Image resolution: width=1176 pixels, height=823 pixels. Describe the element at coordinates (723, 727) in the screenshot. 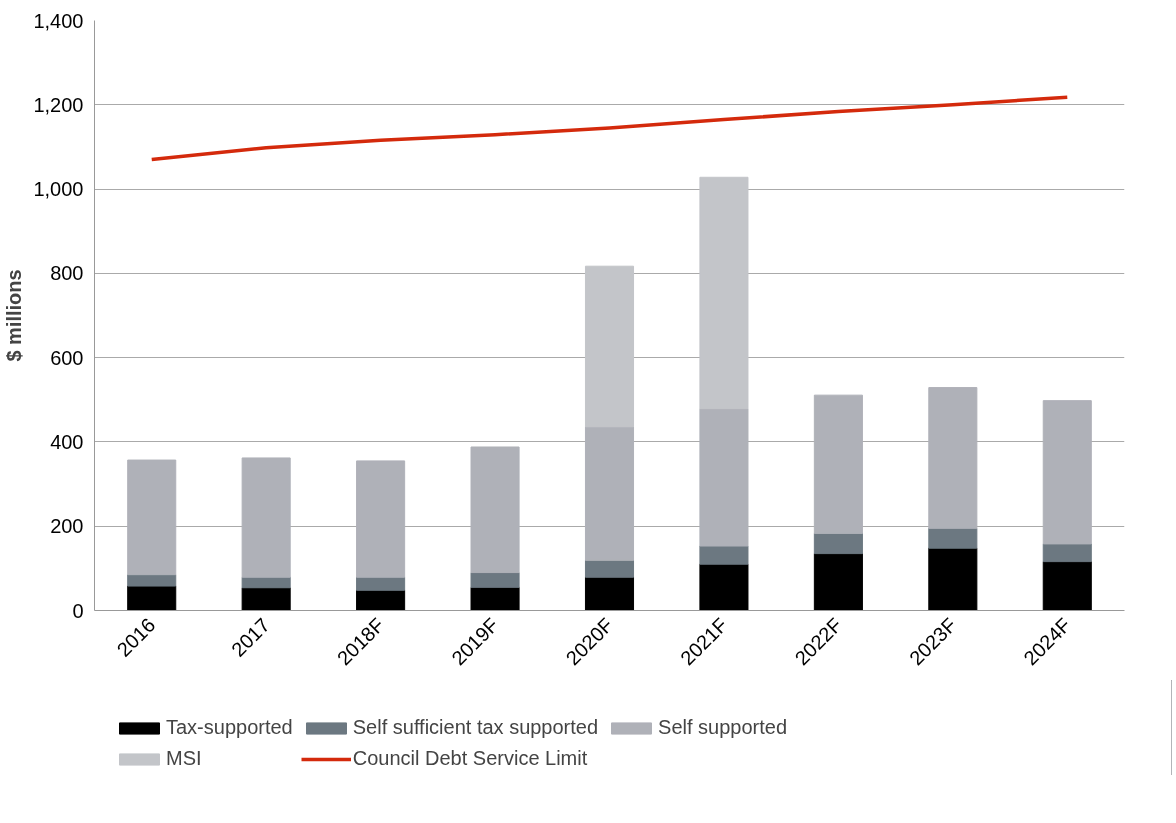

I see `legend-label: Self supported` at that location.